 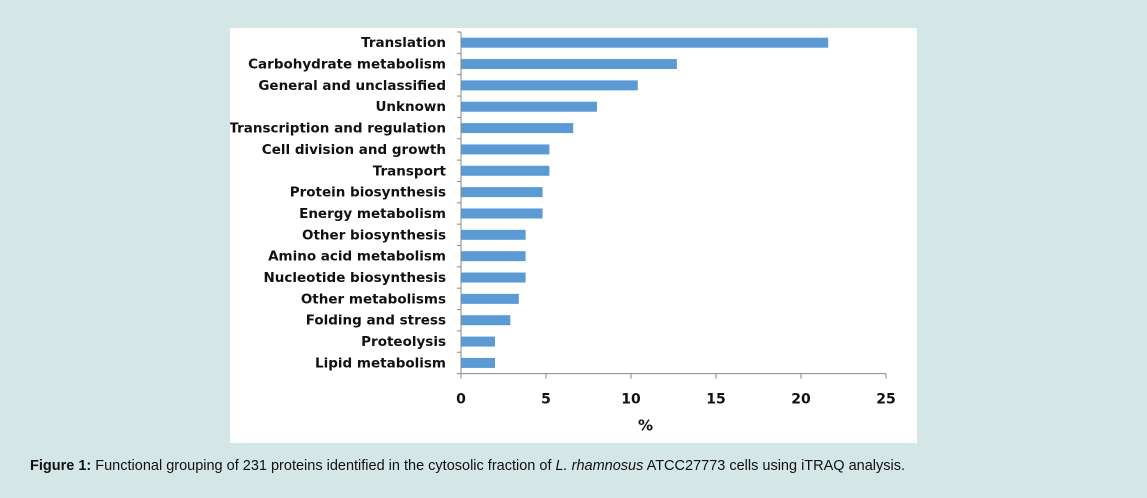 I want to click on category-label: Cell division and growth, so click(x=354, y=150).